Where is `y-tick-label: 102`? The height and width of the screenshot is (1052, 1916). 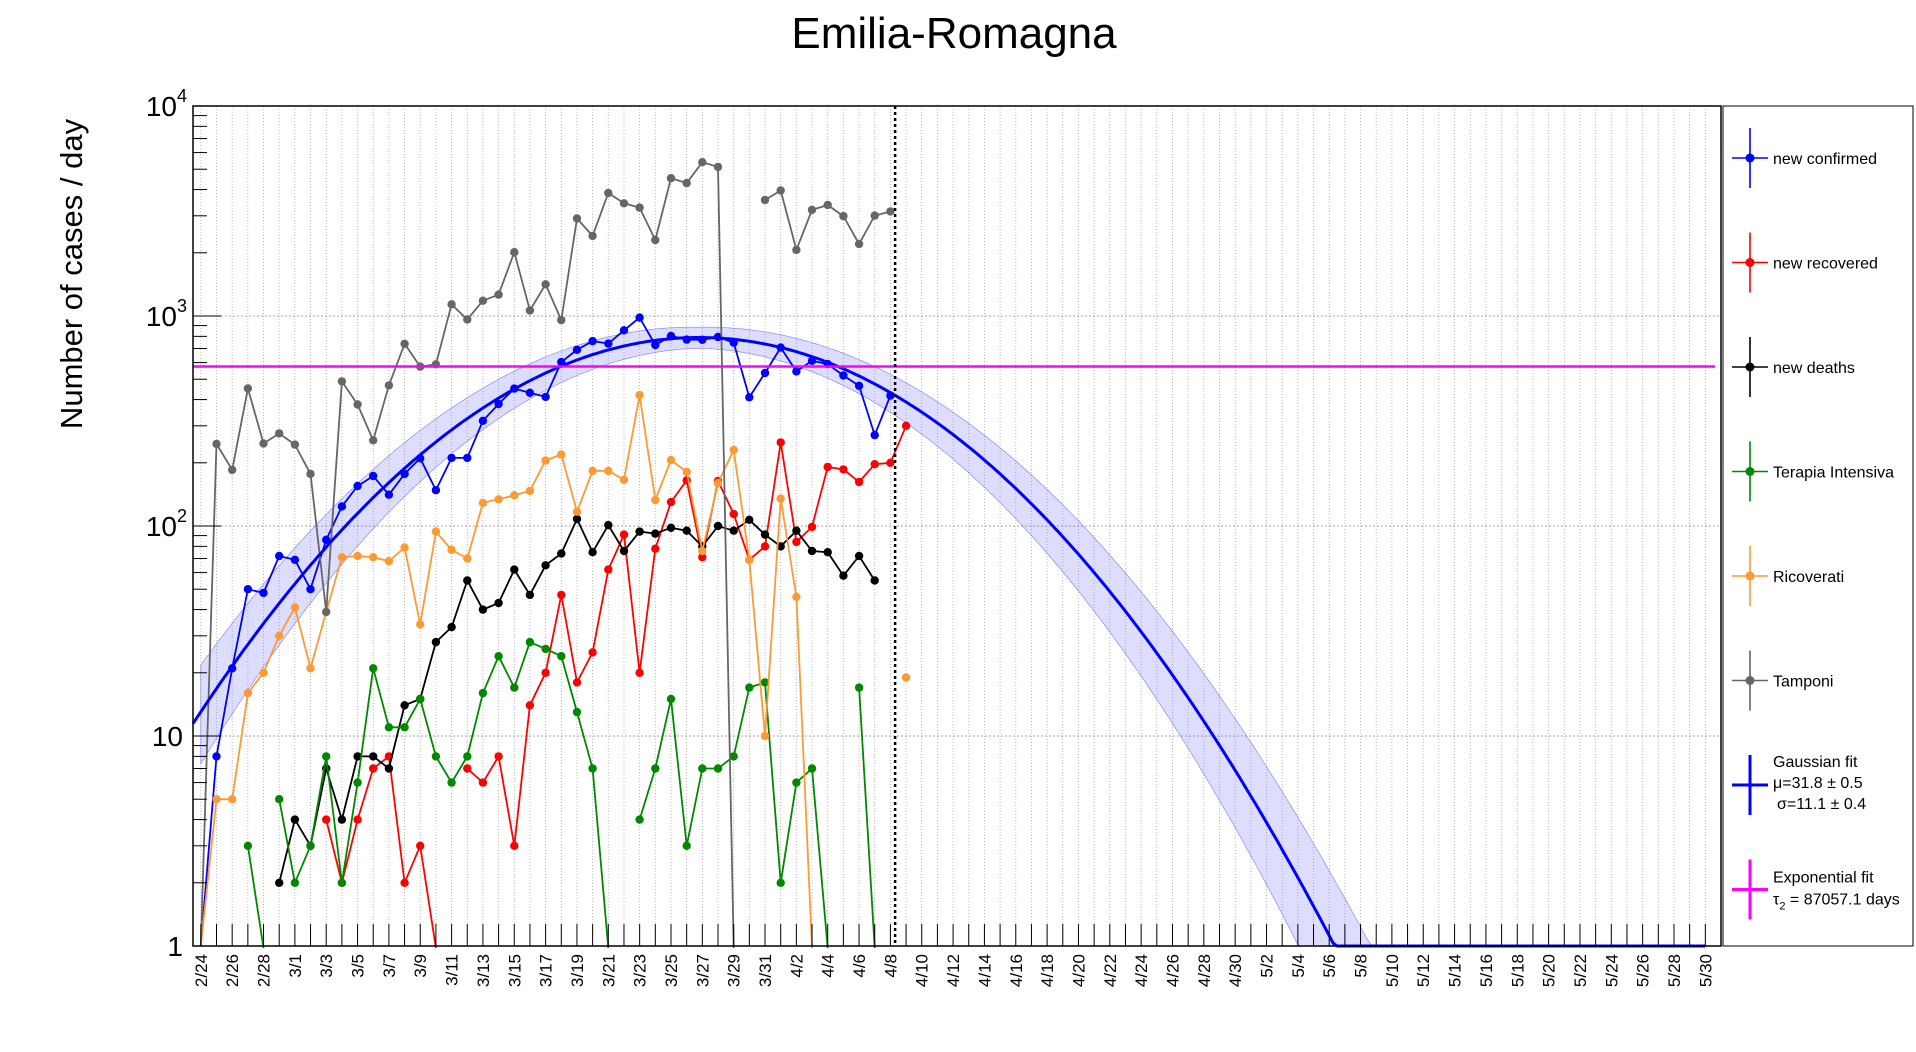
y-tick-label: 102 is located at coordinates (166, 524).